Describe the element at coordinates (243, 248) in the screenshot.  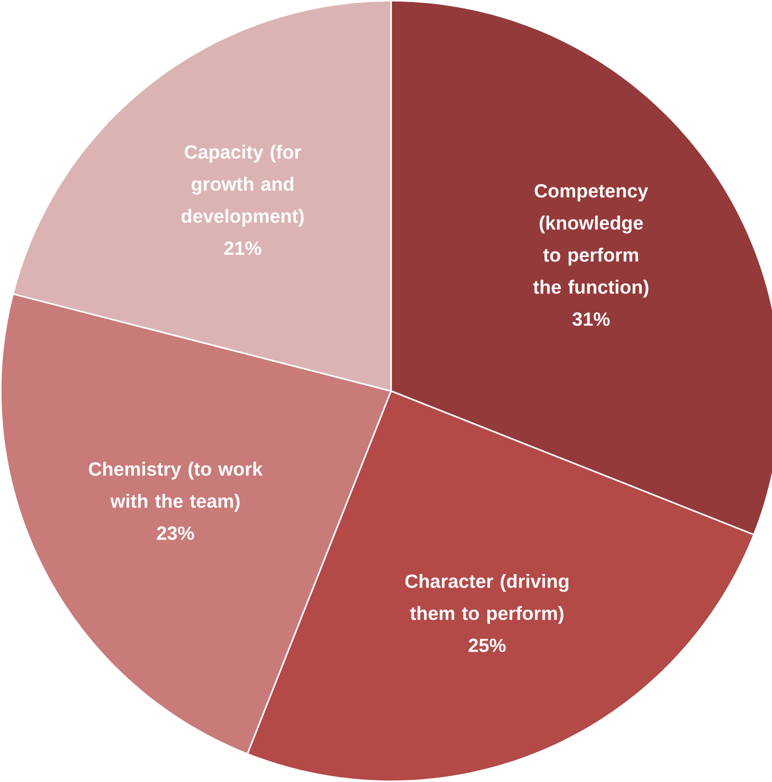
I see `data-label: 21%` at that location.